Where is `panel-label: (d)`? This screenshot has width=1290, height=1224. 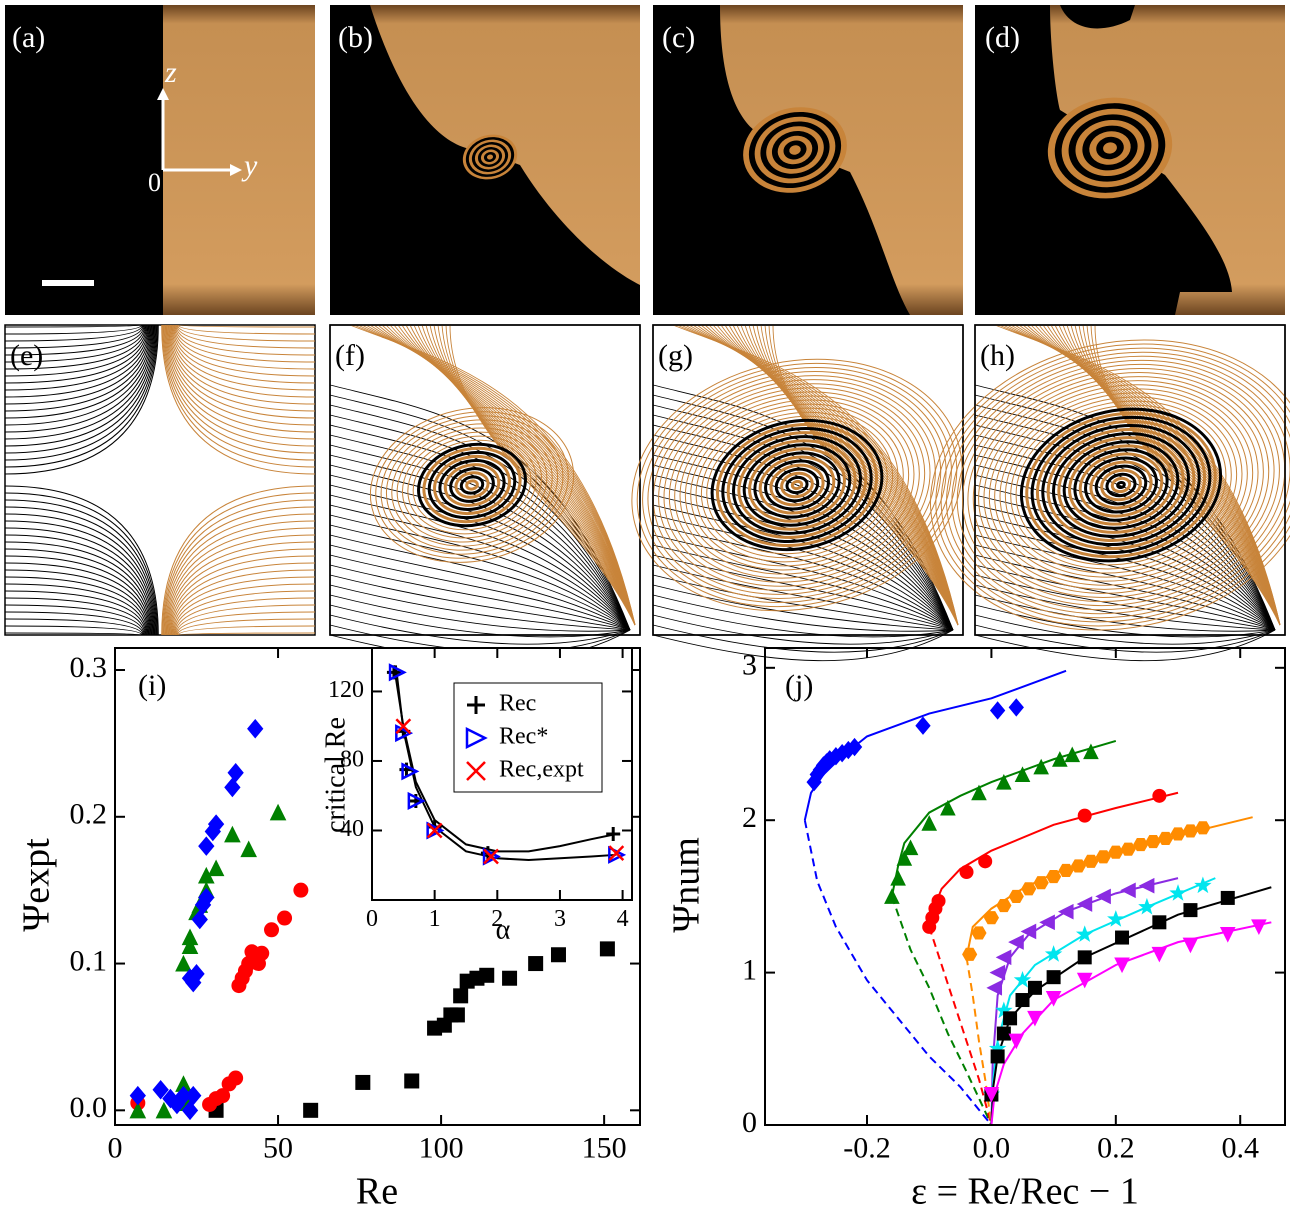
panel-label: (d) is located at coordinates (1002, 37).